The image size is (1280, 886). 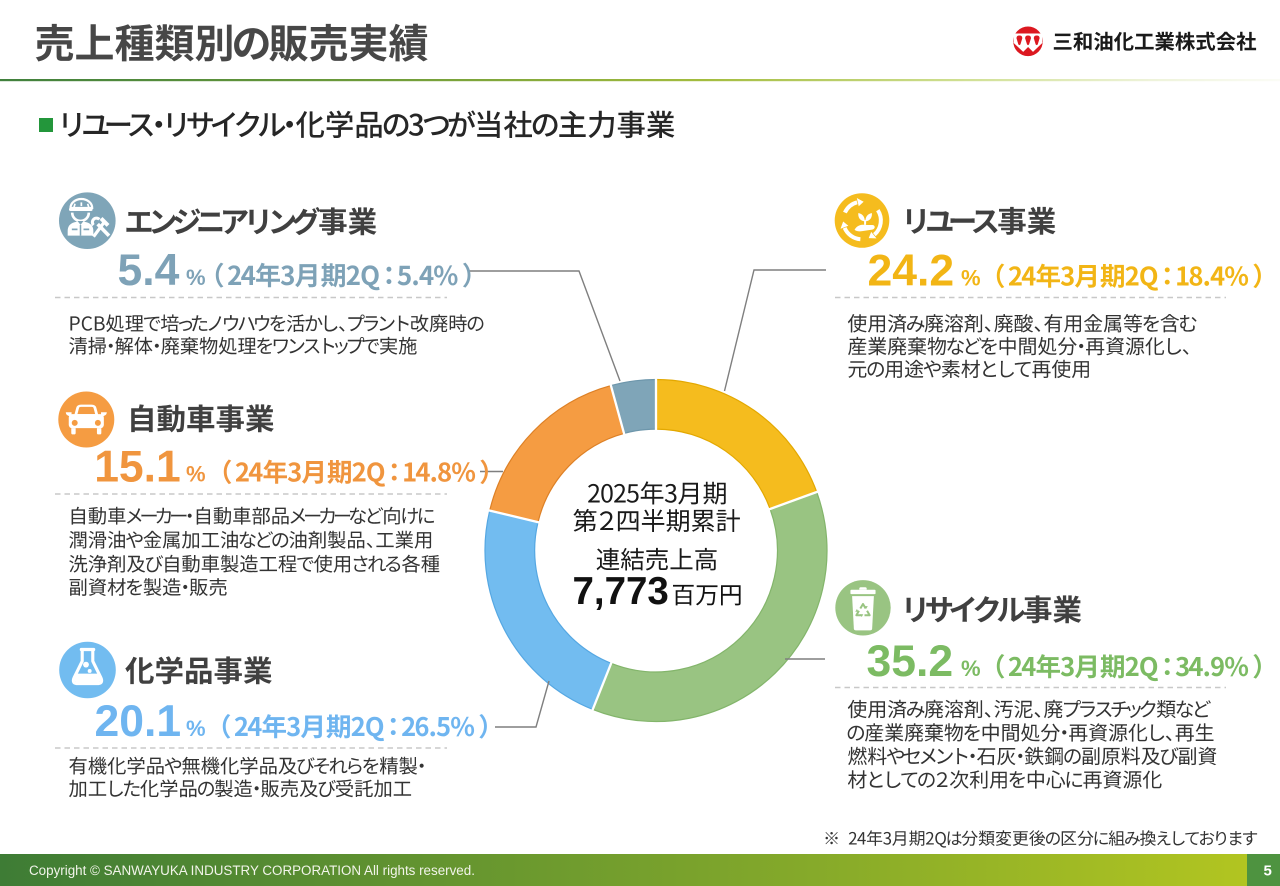 What do you see at coordinates (1268, 871) in the screenshot?
I see `svg-text: 5` at bounding box center [1268, 871].